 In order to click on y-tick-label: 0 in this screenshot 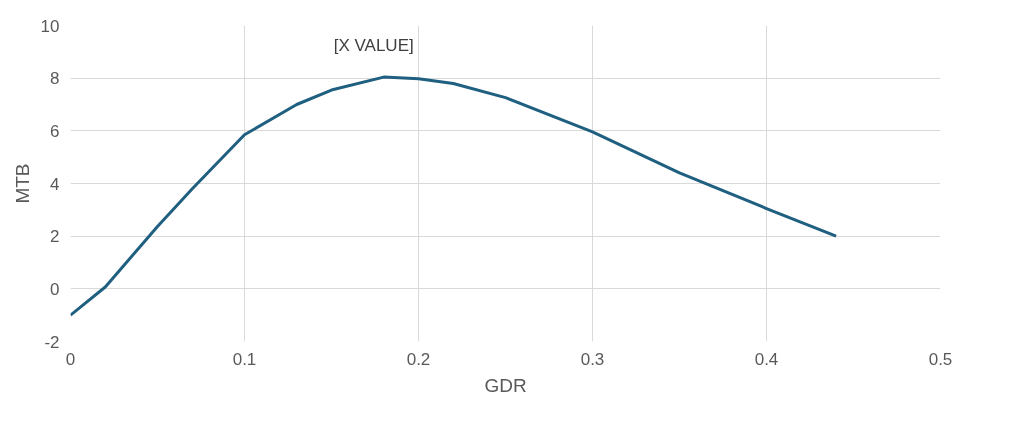, I will do `click(55, 289)`.